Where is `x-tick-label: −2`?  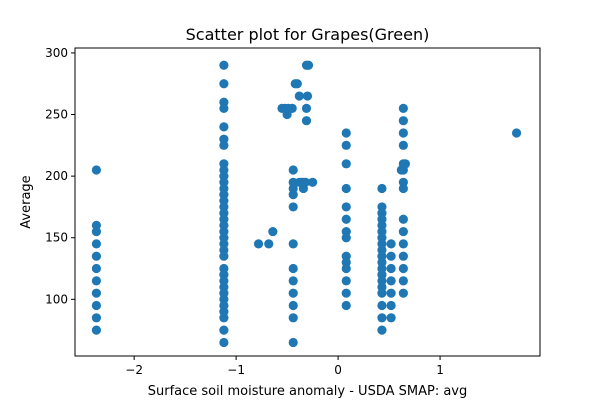
x-tick-label: −2 is located at coordinates (134, 370).